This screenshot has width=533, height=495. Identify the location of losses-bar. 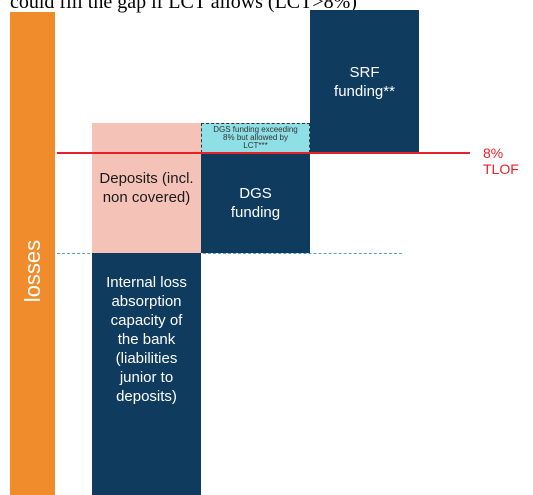
(32, 253).